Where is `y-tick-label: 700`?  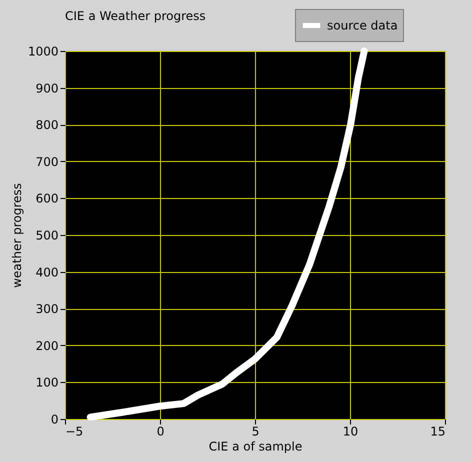
y-tick-label: 700 is located at coordinates (47, 161).